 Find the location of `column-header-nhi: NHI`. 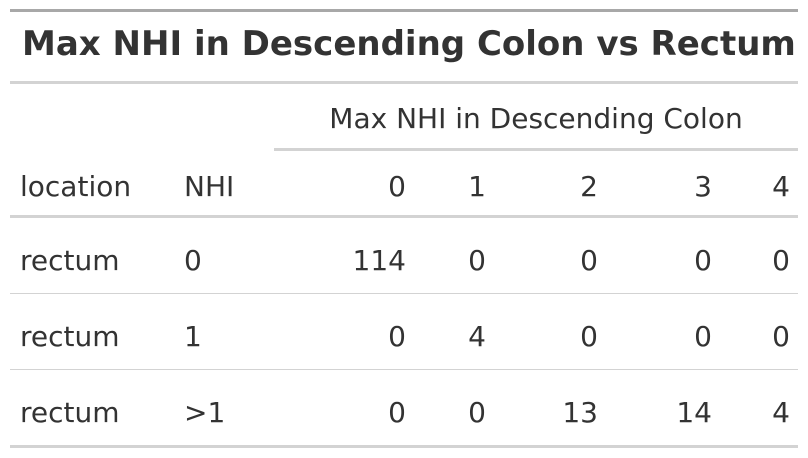

column-header-nhi: NHI is located at coordinates (209, 186).